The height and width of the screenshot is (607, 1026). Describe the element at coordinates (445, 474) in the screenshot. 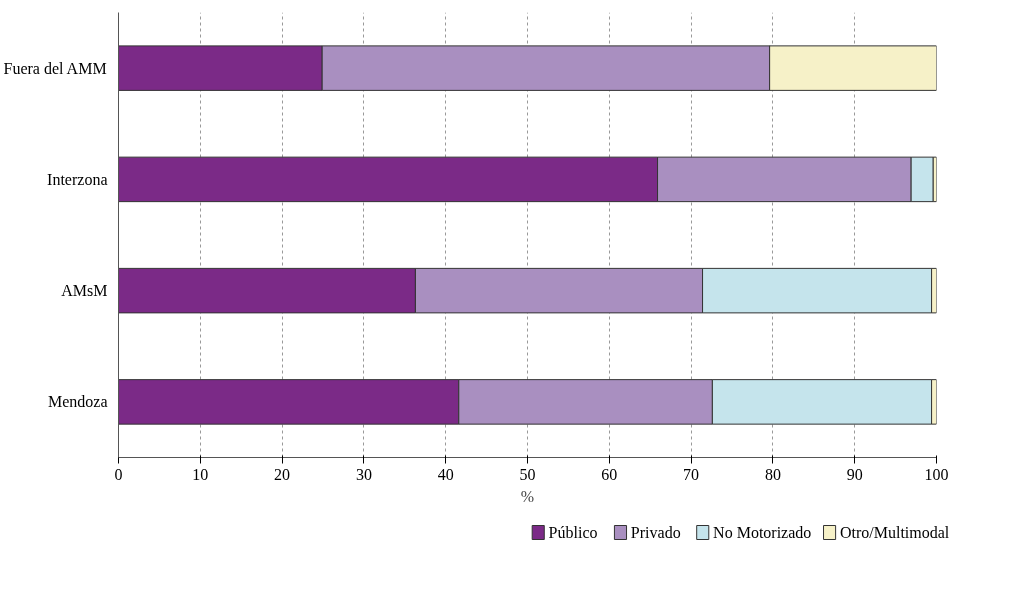

I see `x-tick-label: 40` at that location.